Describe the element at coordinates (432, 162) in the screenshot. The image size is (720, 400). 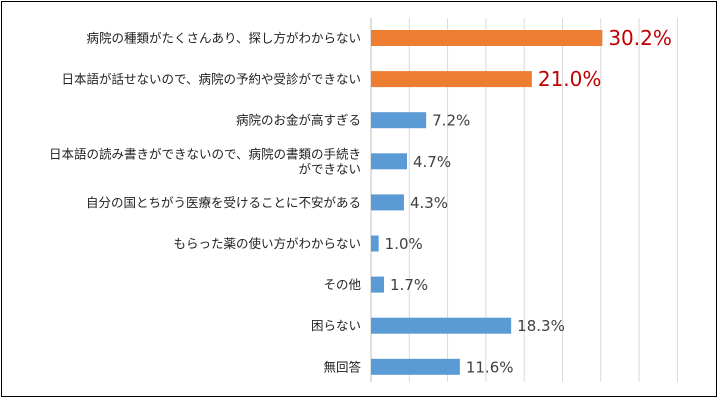
I see `data-label: 4.7%` at that location.